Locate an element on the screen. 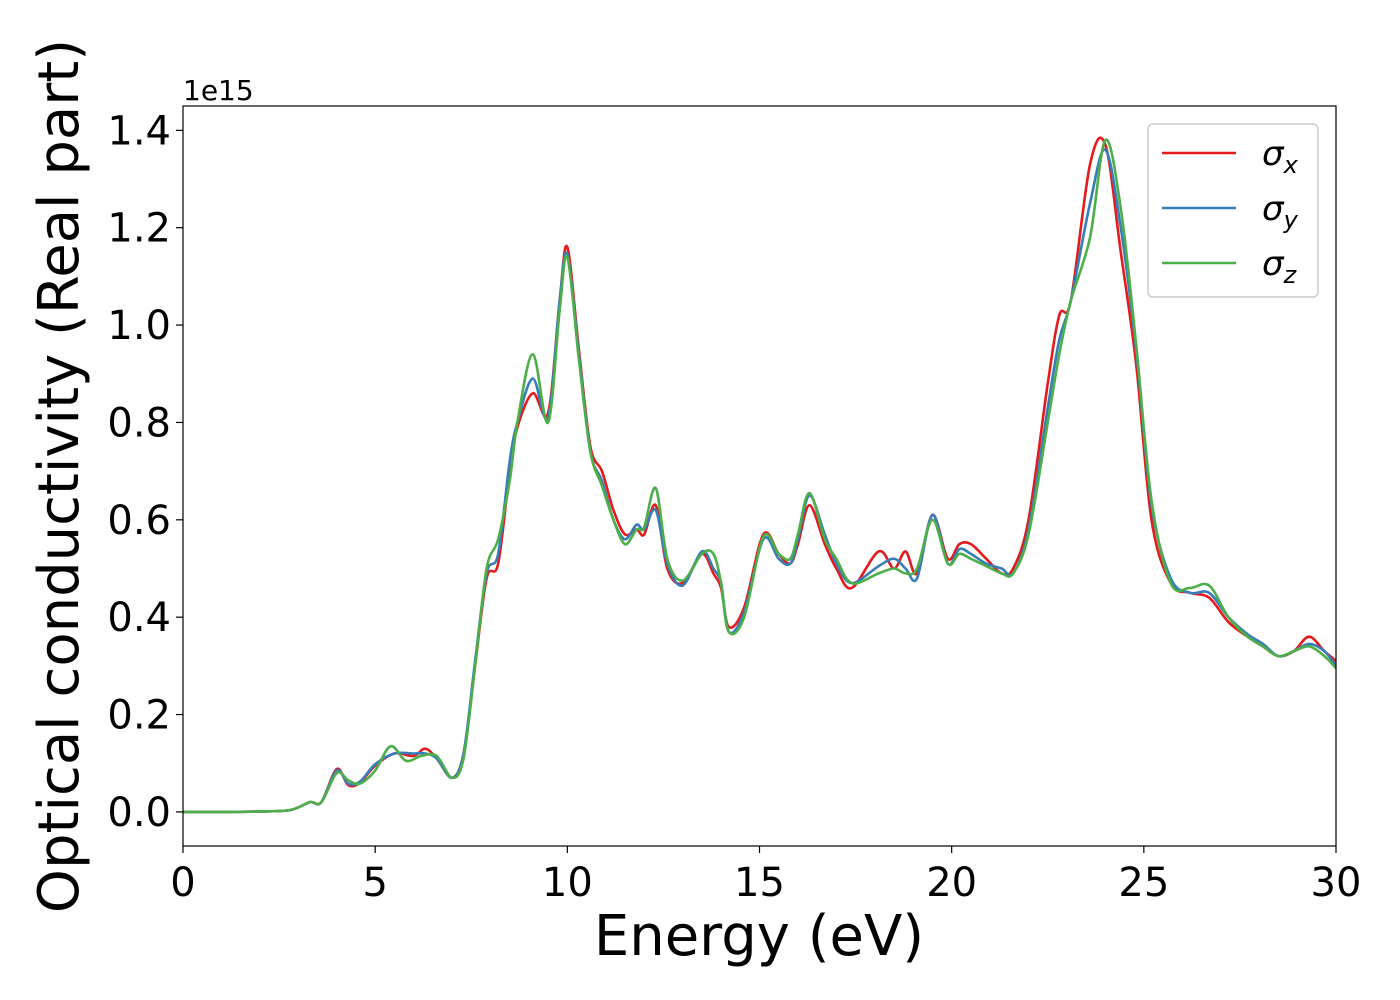 This screenshot has height=1000, width=1400. legend-label-y: σy is located at coordinates (1280, 211).